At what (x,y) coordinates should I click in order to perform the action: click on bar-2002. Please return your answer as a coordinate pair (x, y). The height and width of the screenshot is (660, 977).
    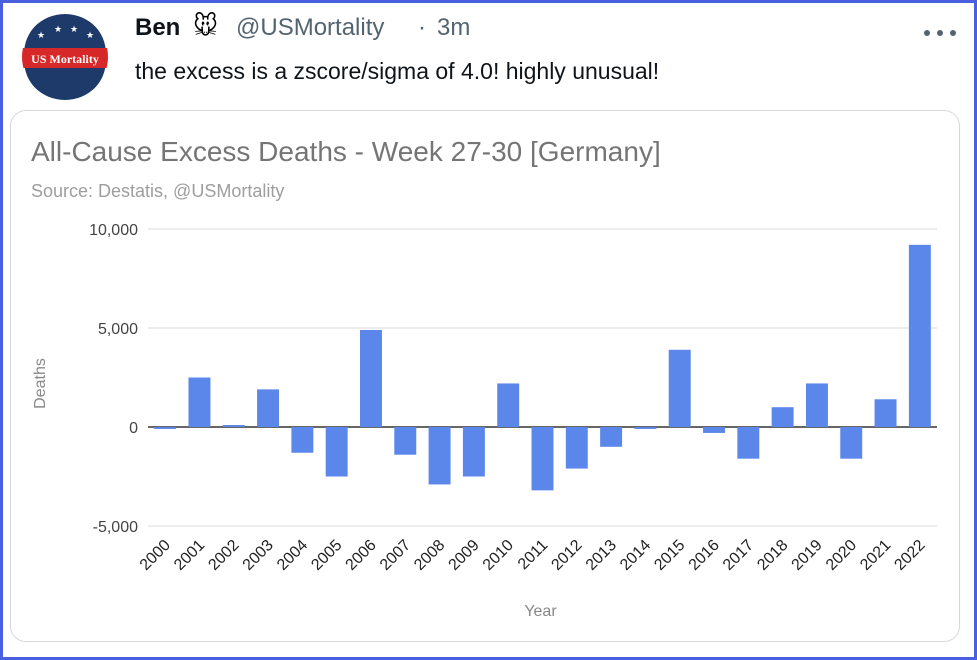
    Looking at the image, I should click on (233, 426).